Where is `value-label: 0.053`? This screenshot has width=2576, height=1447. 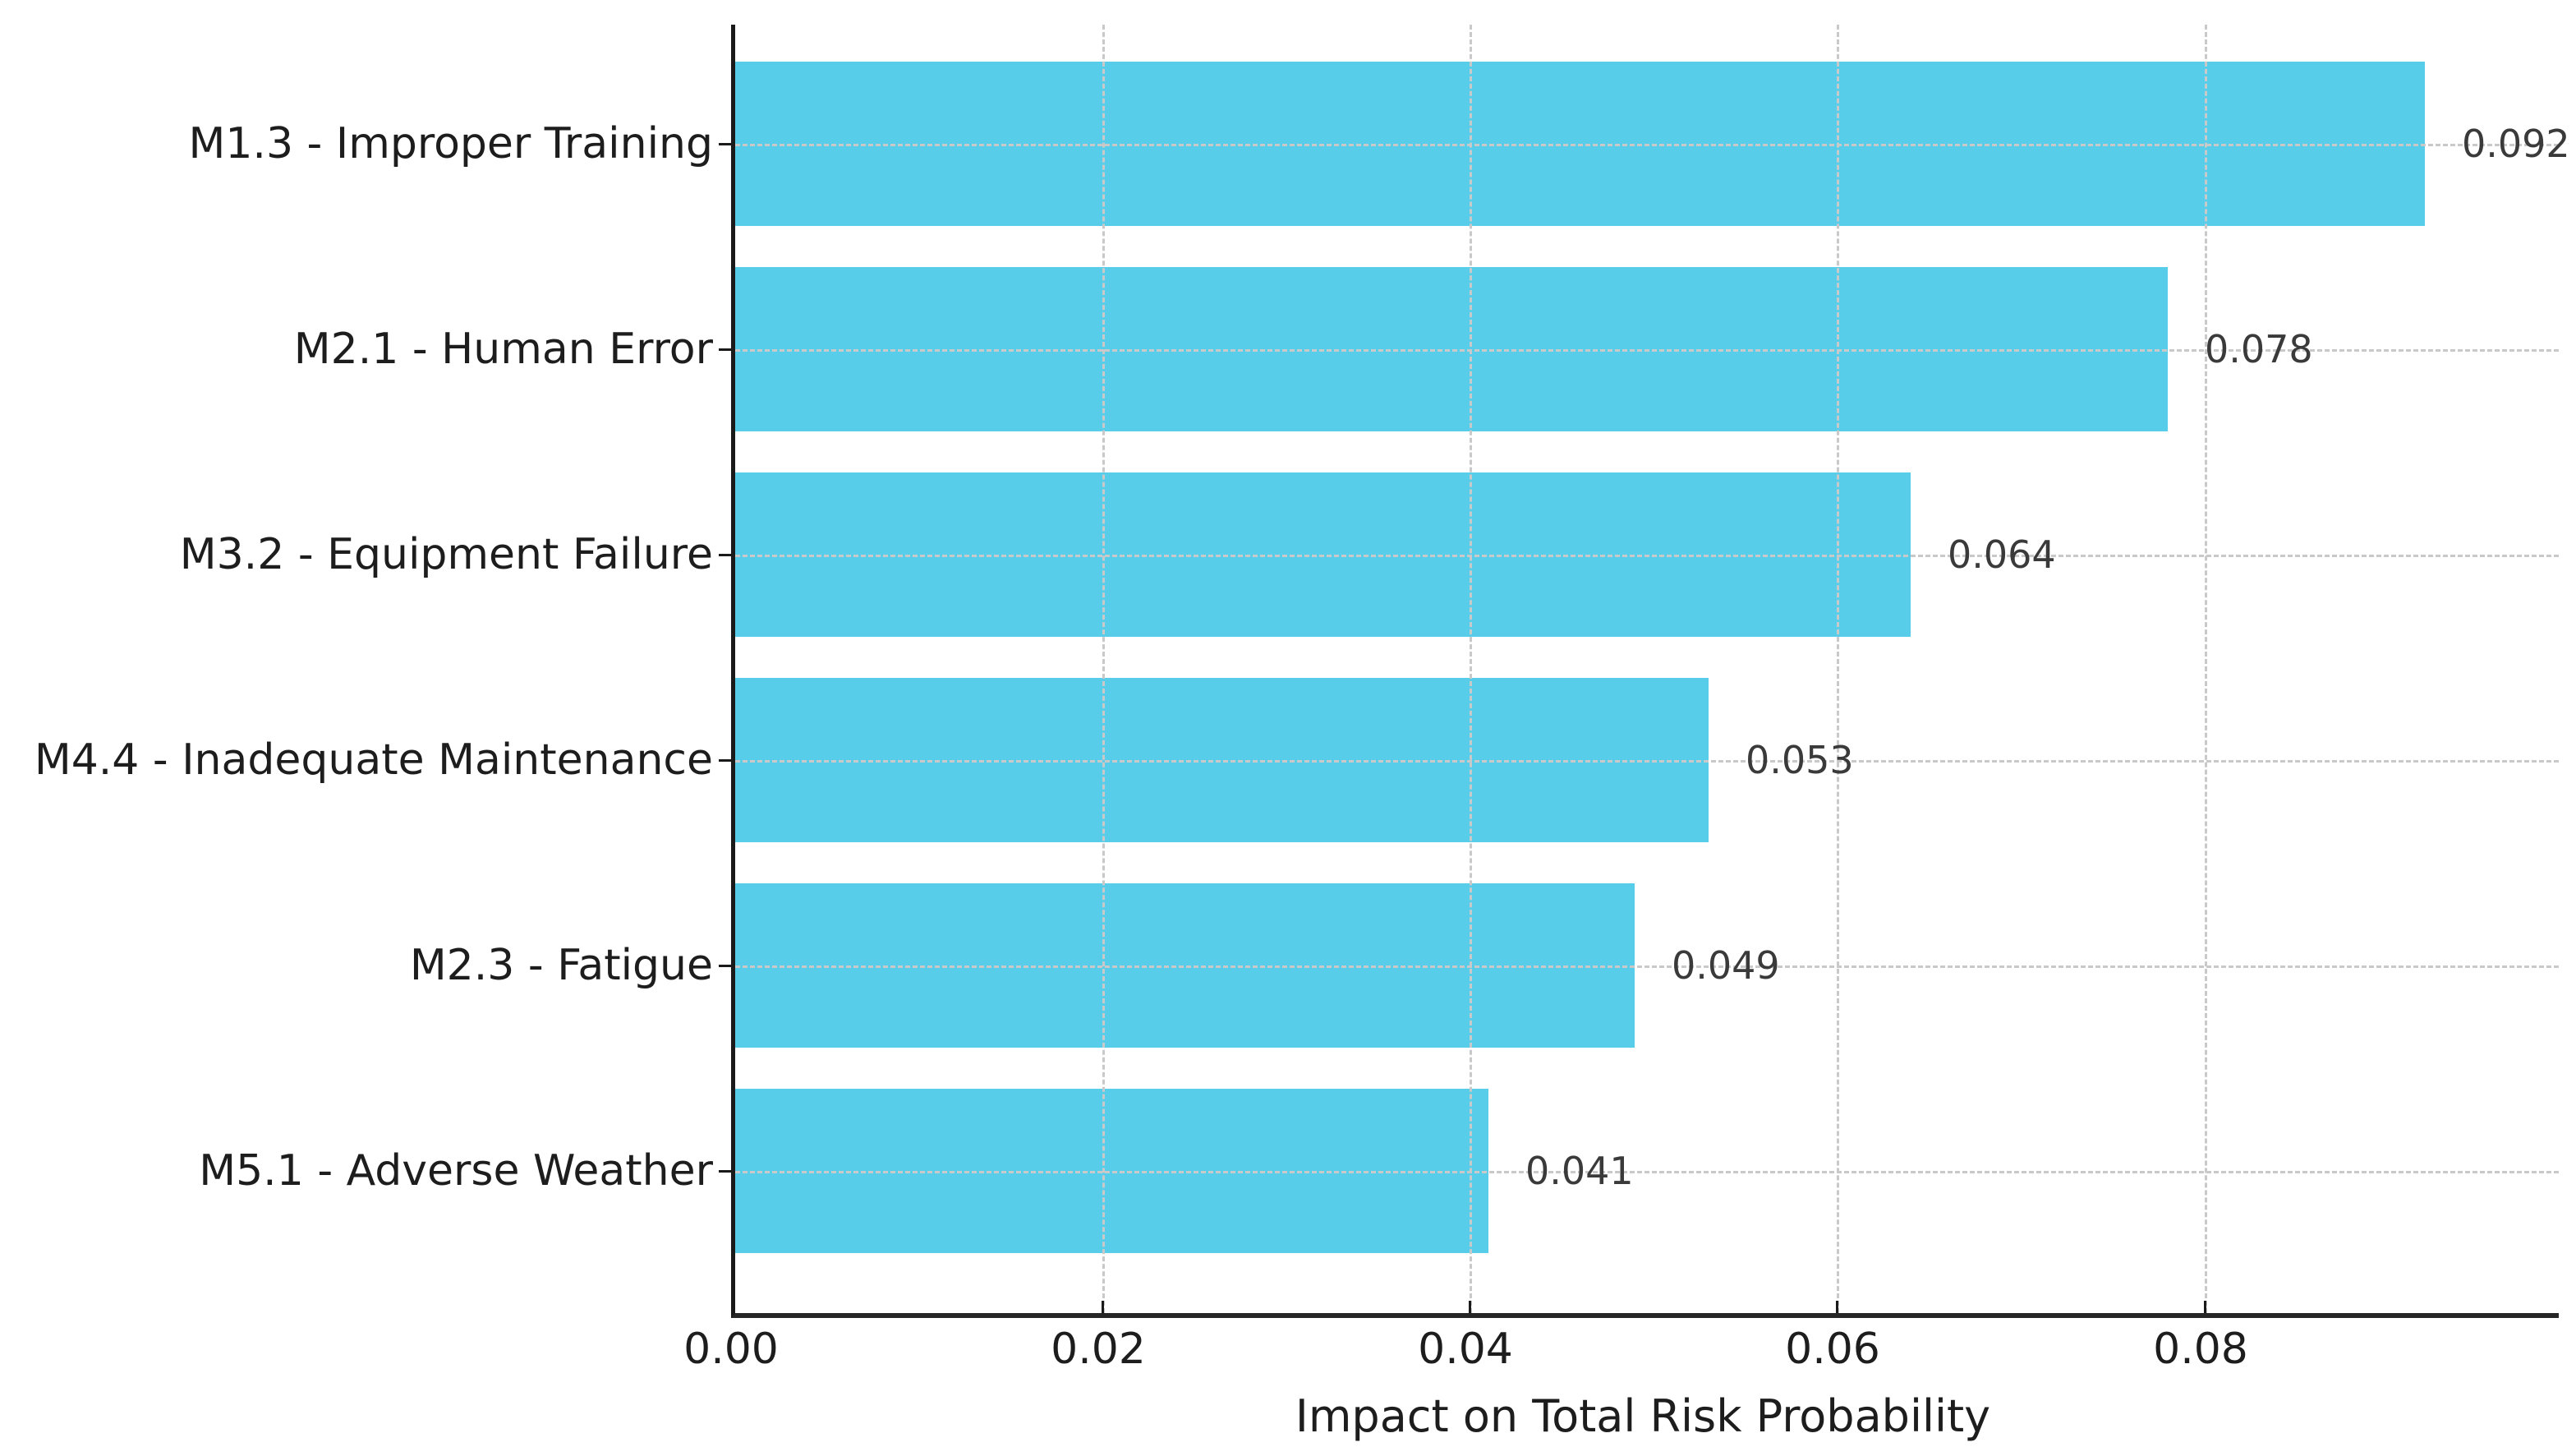
value-label: 0.053 is located at coordinates (1800, 760).